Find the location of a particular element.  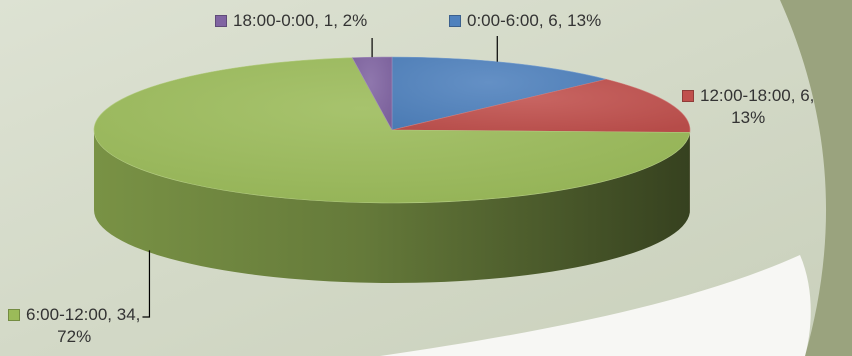

data-label-slice-0: 0:00-6:00, 6, 13% is located at coordinates (525, 21).